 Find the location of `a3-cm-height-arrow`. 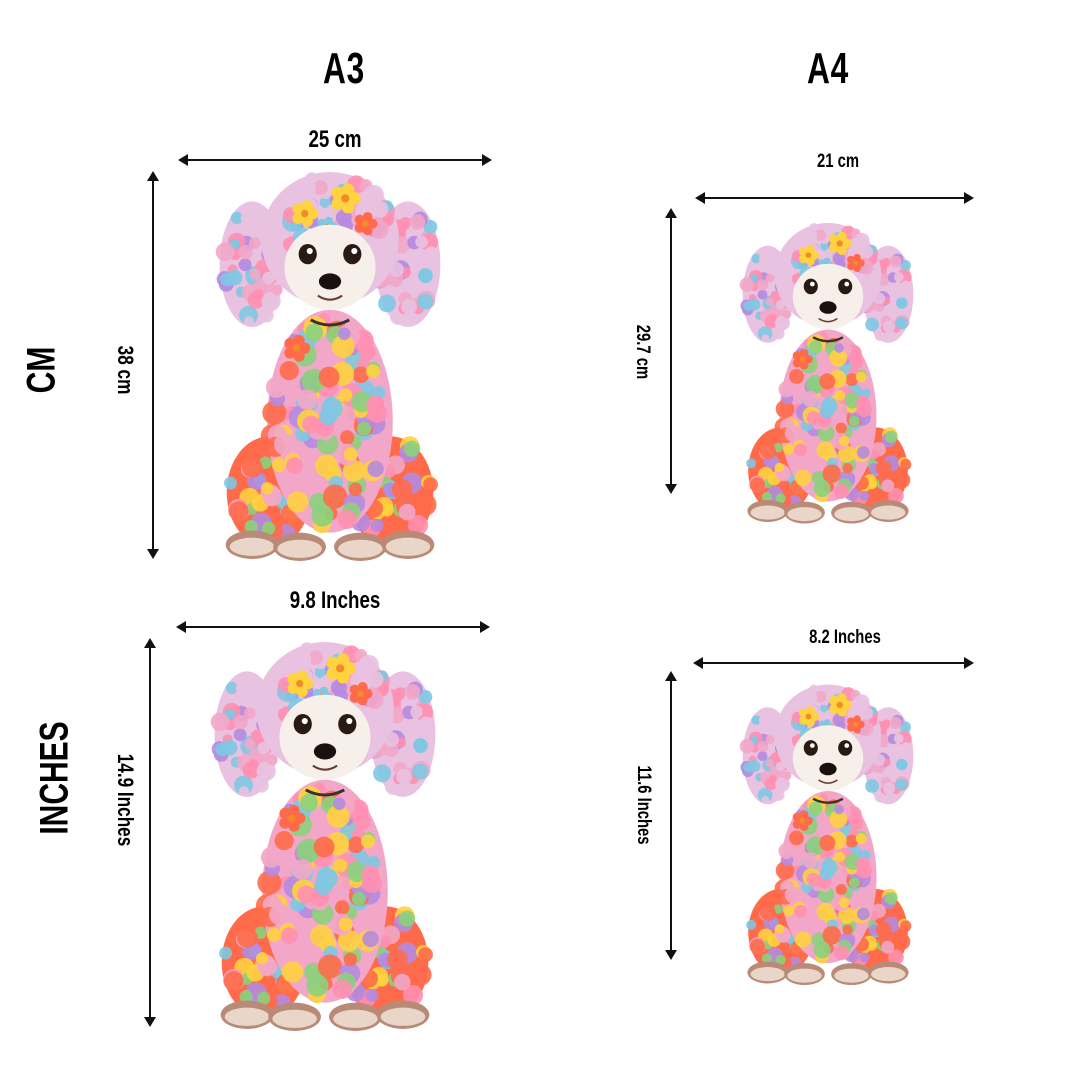

a3-cm-height-arrow is located at coordinates (153, 365).